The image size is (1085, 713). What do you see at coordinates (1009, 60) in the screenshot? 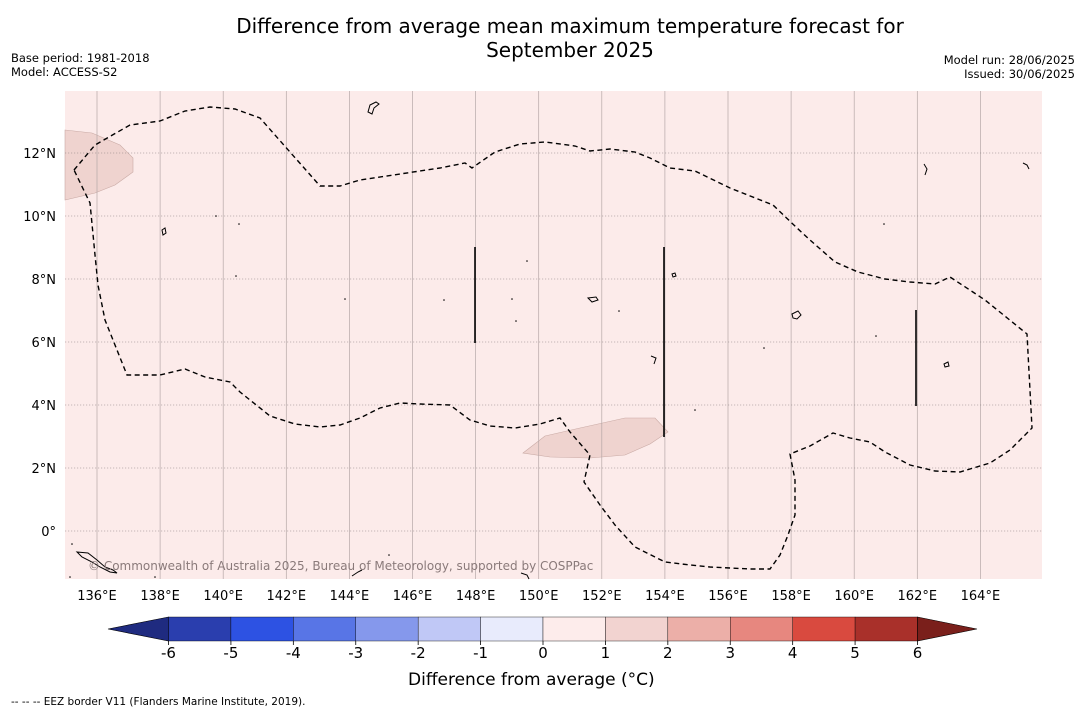
I see `model-run: Model run: 28/06/2025` at bounding box center [1009, 60].